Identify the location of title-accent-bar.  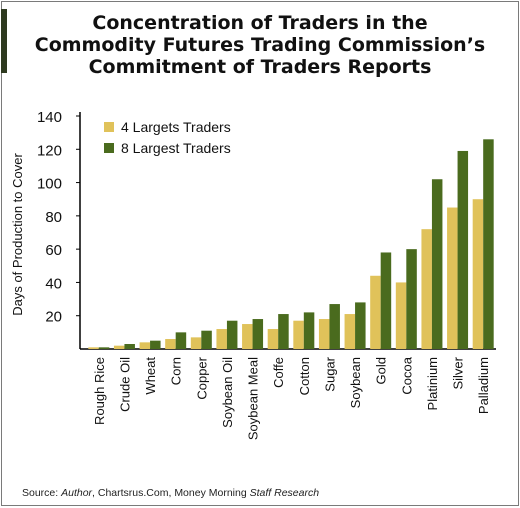
(4, 41).